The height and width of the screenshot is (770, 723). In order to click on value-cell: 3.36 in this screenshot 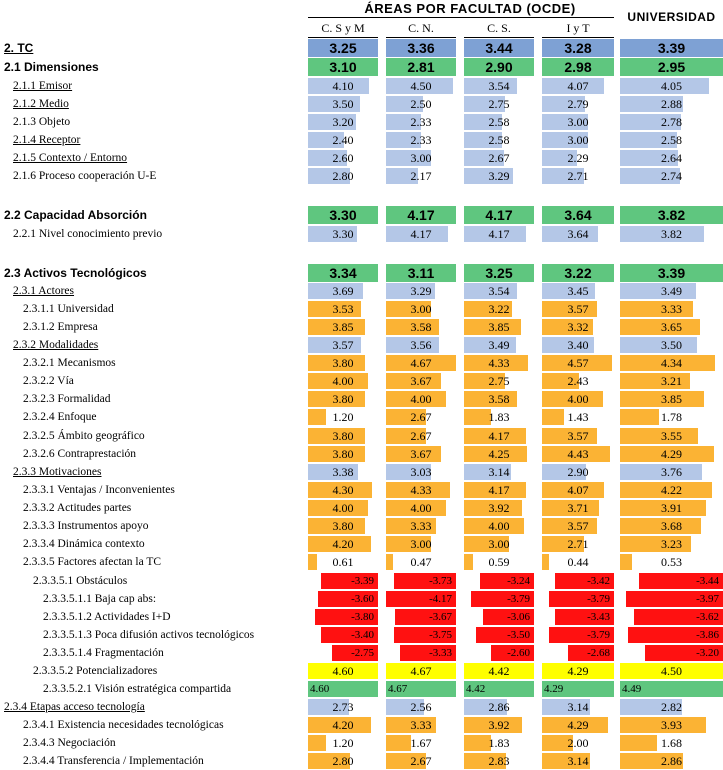, I will do `click(421, 48)`.